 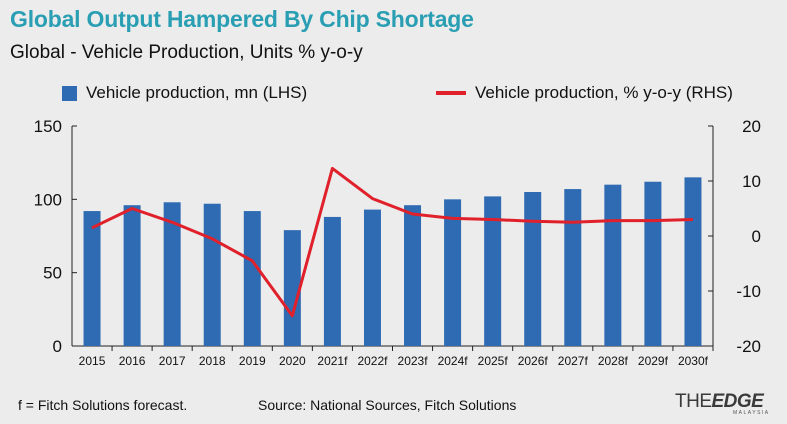 I want to click on y-right-tick-label: 0, so click(x=756, y=236).